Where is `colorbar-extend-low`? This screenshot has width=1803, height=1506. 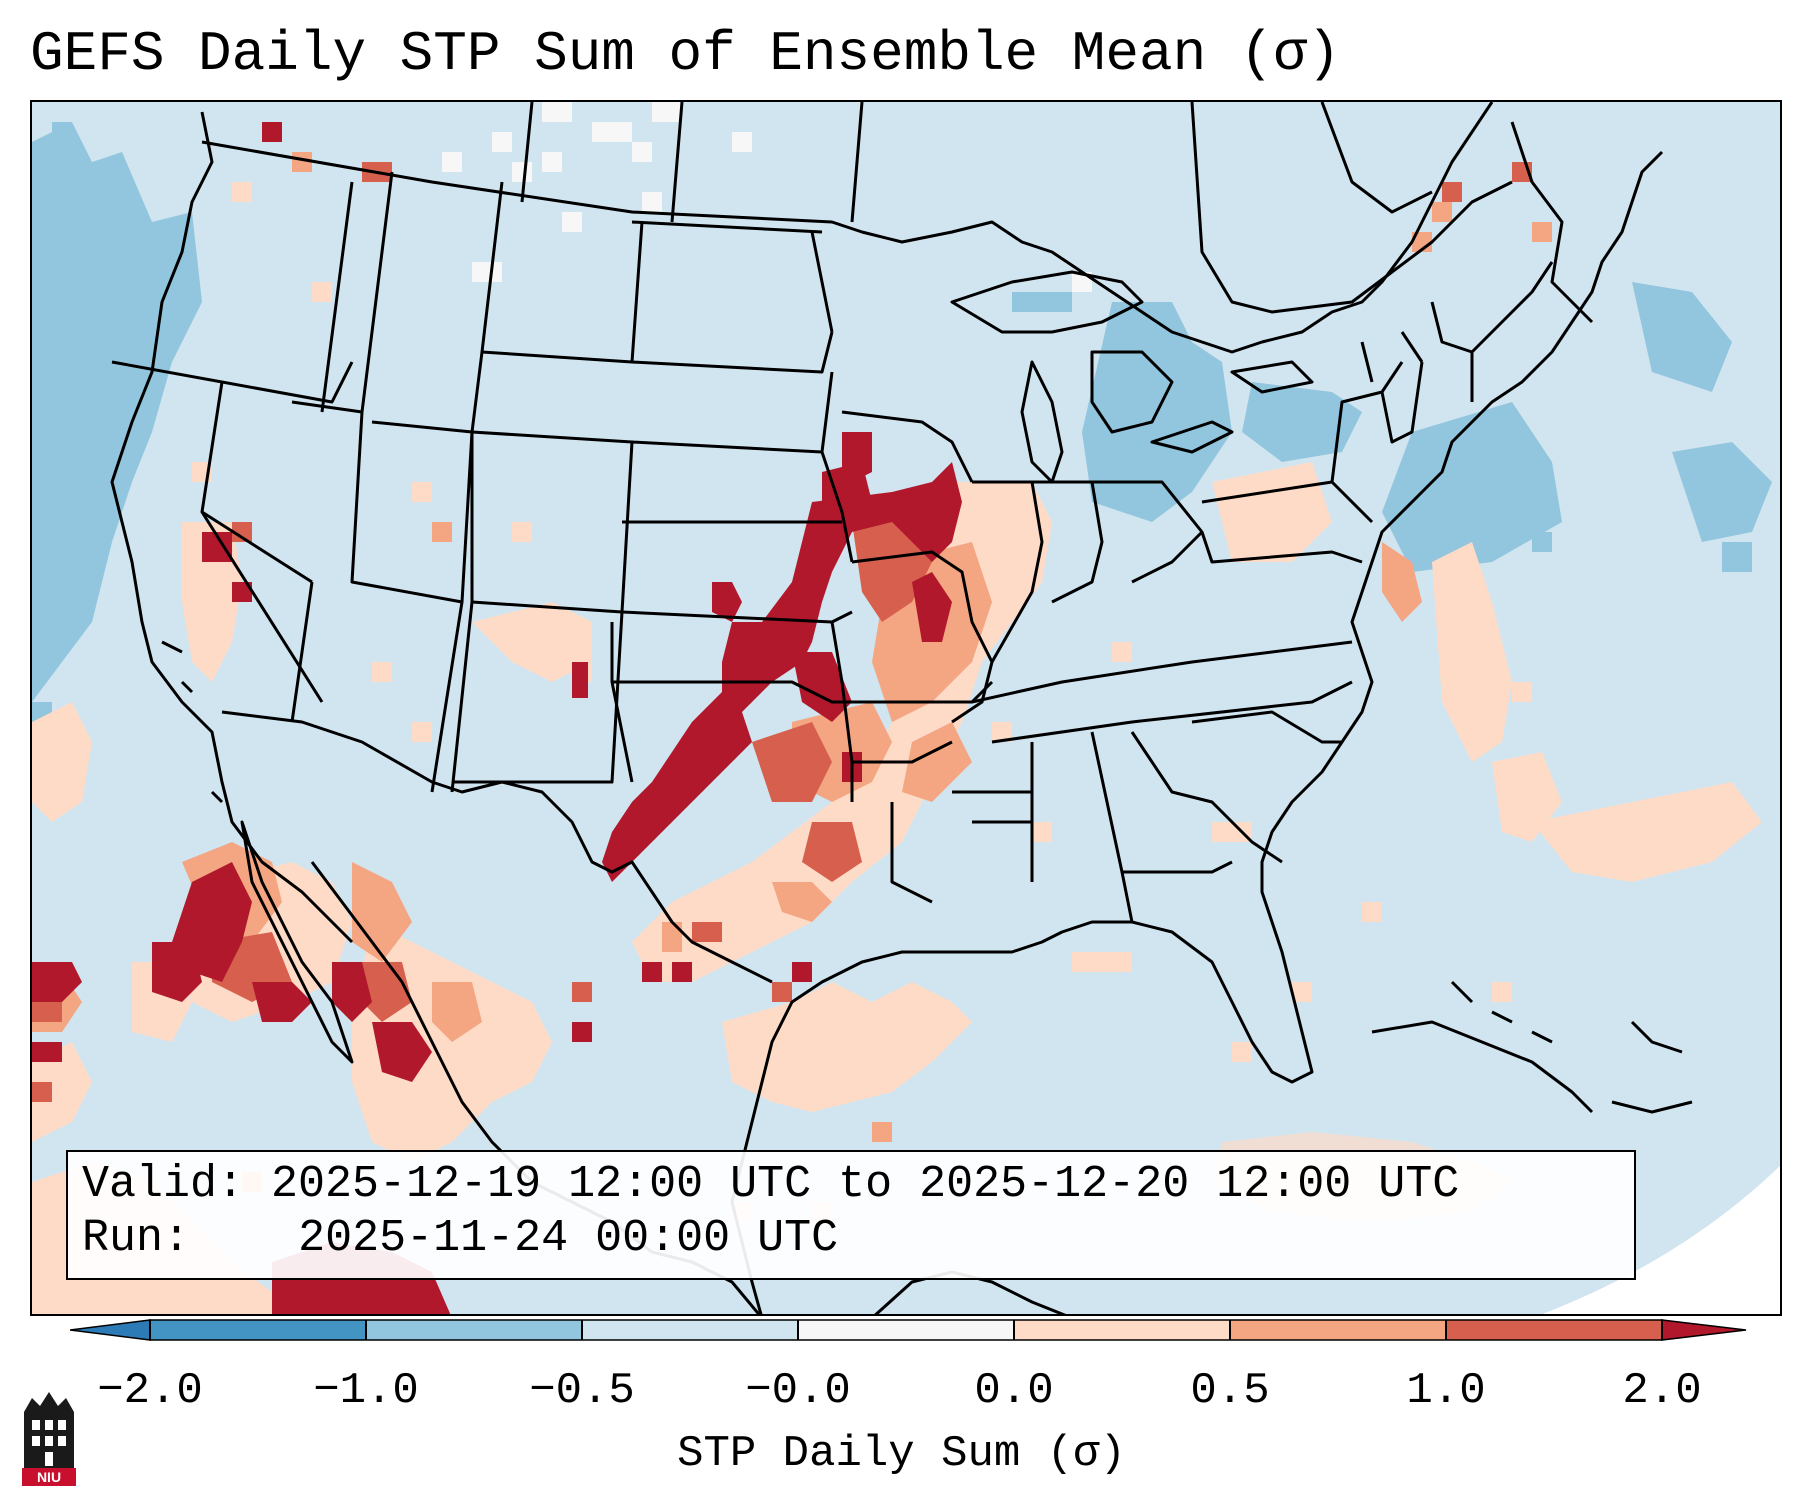 colorbar-extend-low is located at coordinates (110, 1330).